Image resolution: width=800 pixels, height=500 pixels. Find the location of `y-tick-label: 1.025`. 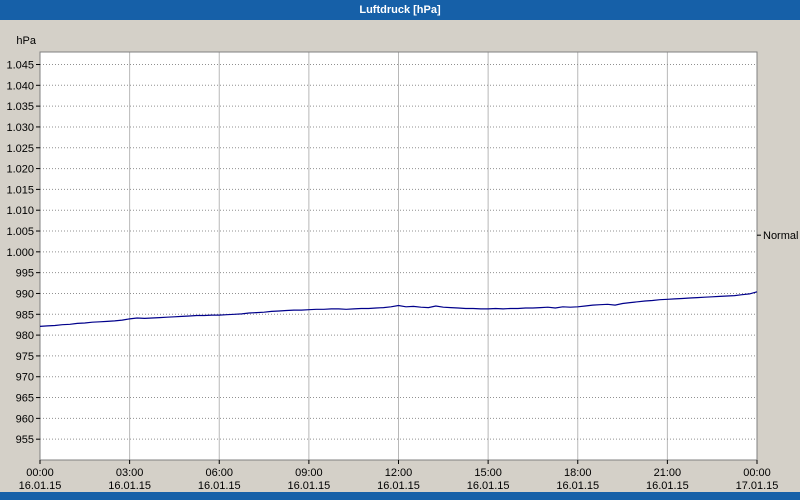

y-tick-label: 1.025 is located at coordinates (20, 149).